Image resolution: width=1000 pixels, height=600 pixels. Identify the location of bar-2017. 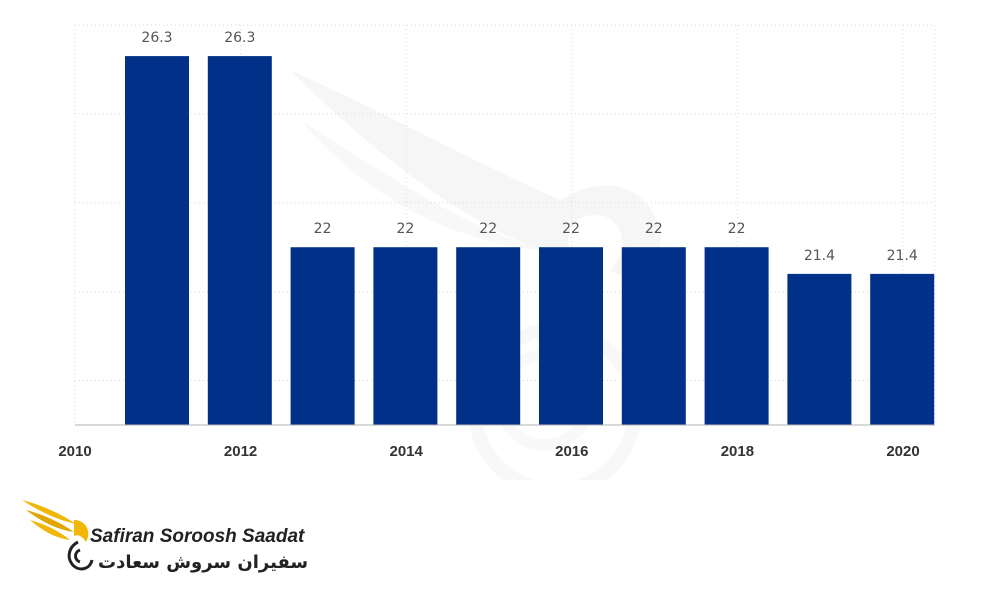
(653, 336).